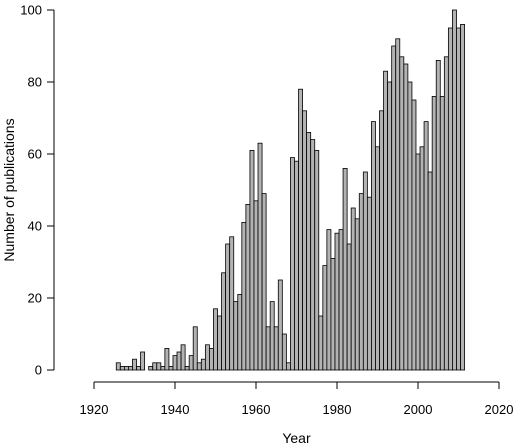  Describe the element at coordinates (37, 190) in the screenshot. I see `y-axis-ticks: 0 20 40 60 80 100` at that location.